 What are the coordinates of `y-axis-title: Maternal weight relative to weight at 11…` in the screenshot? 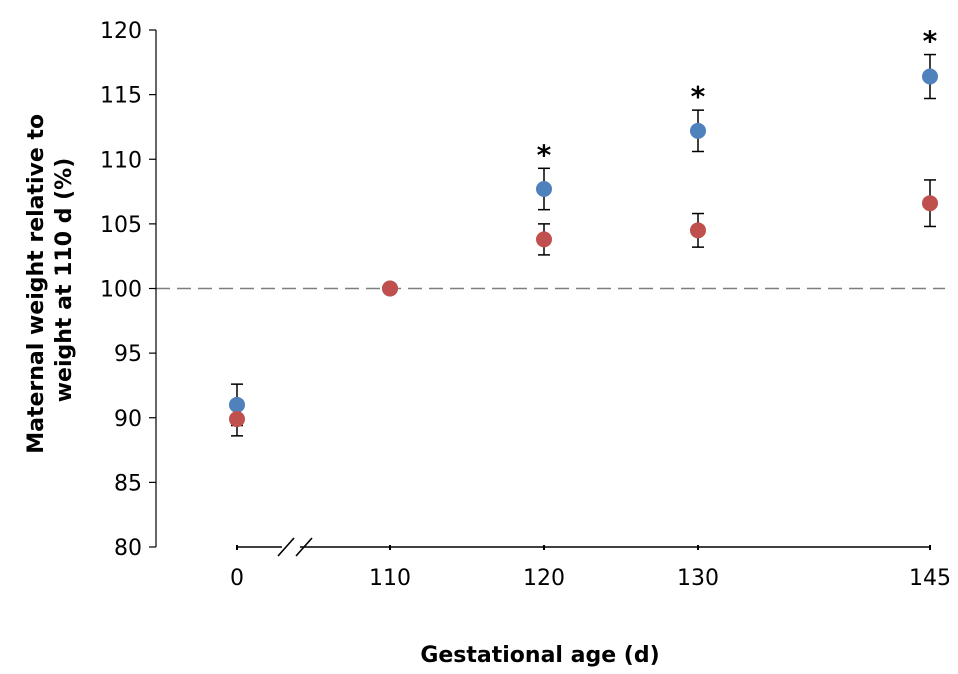 It's located at (50, 280).